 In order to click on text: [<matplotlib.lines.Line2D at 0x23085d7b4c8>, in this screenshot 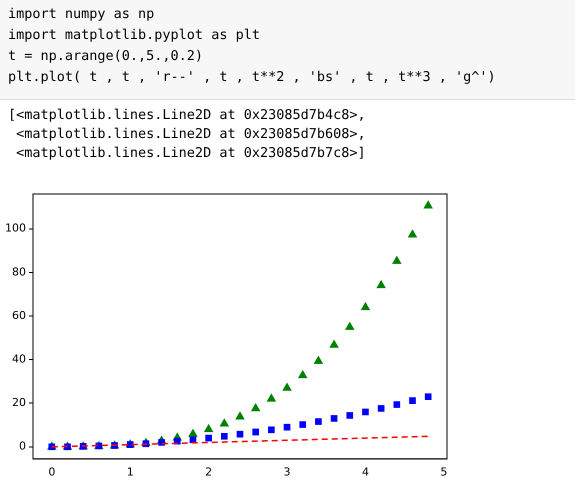, I will do `click(187, 115)`.